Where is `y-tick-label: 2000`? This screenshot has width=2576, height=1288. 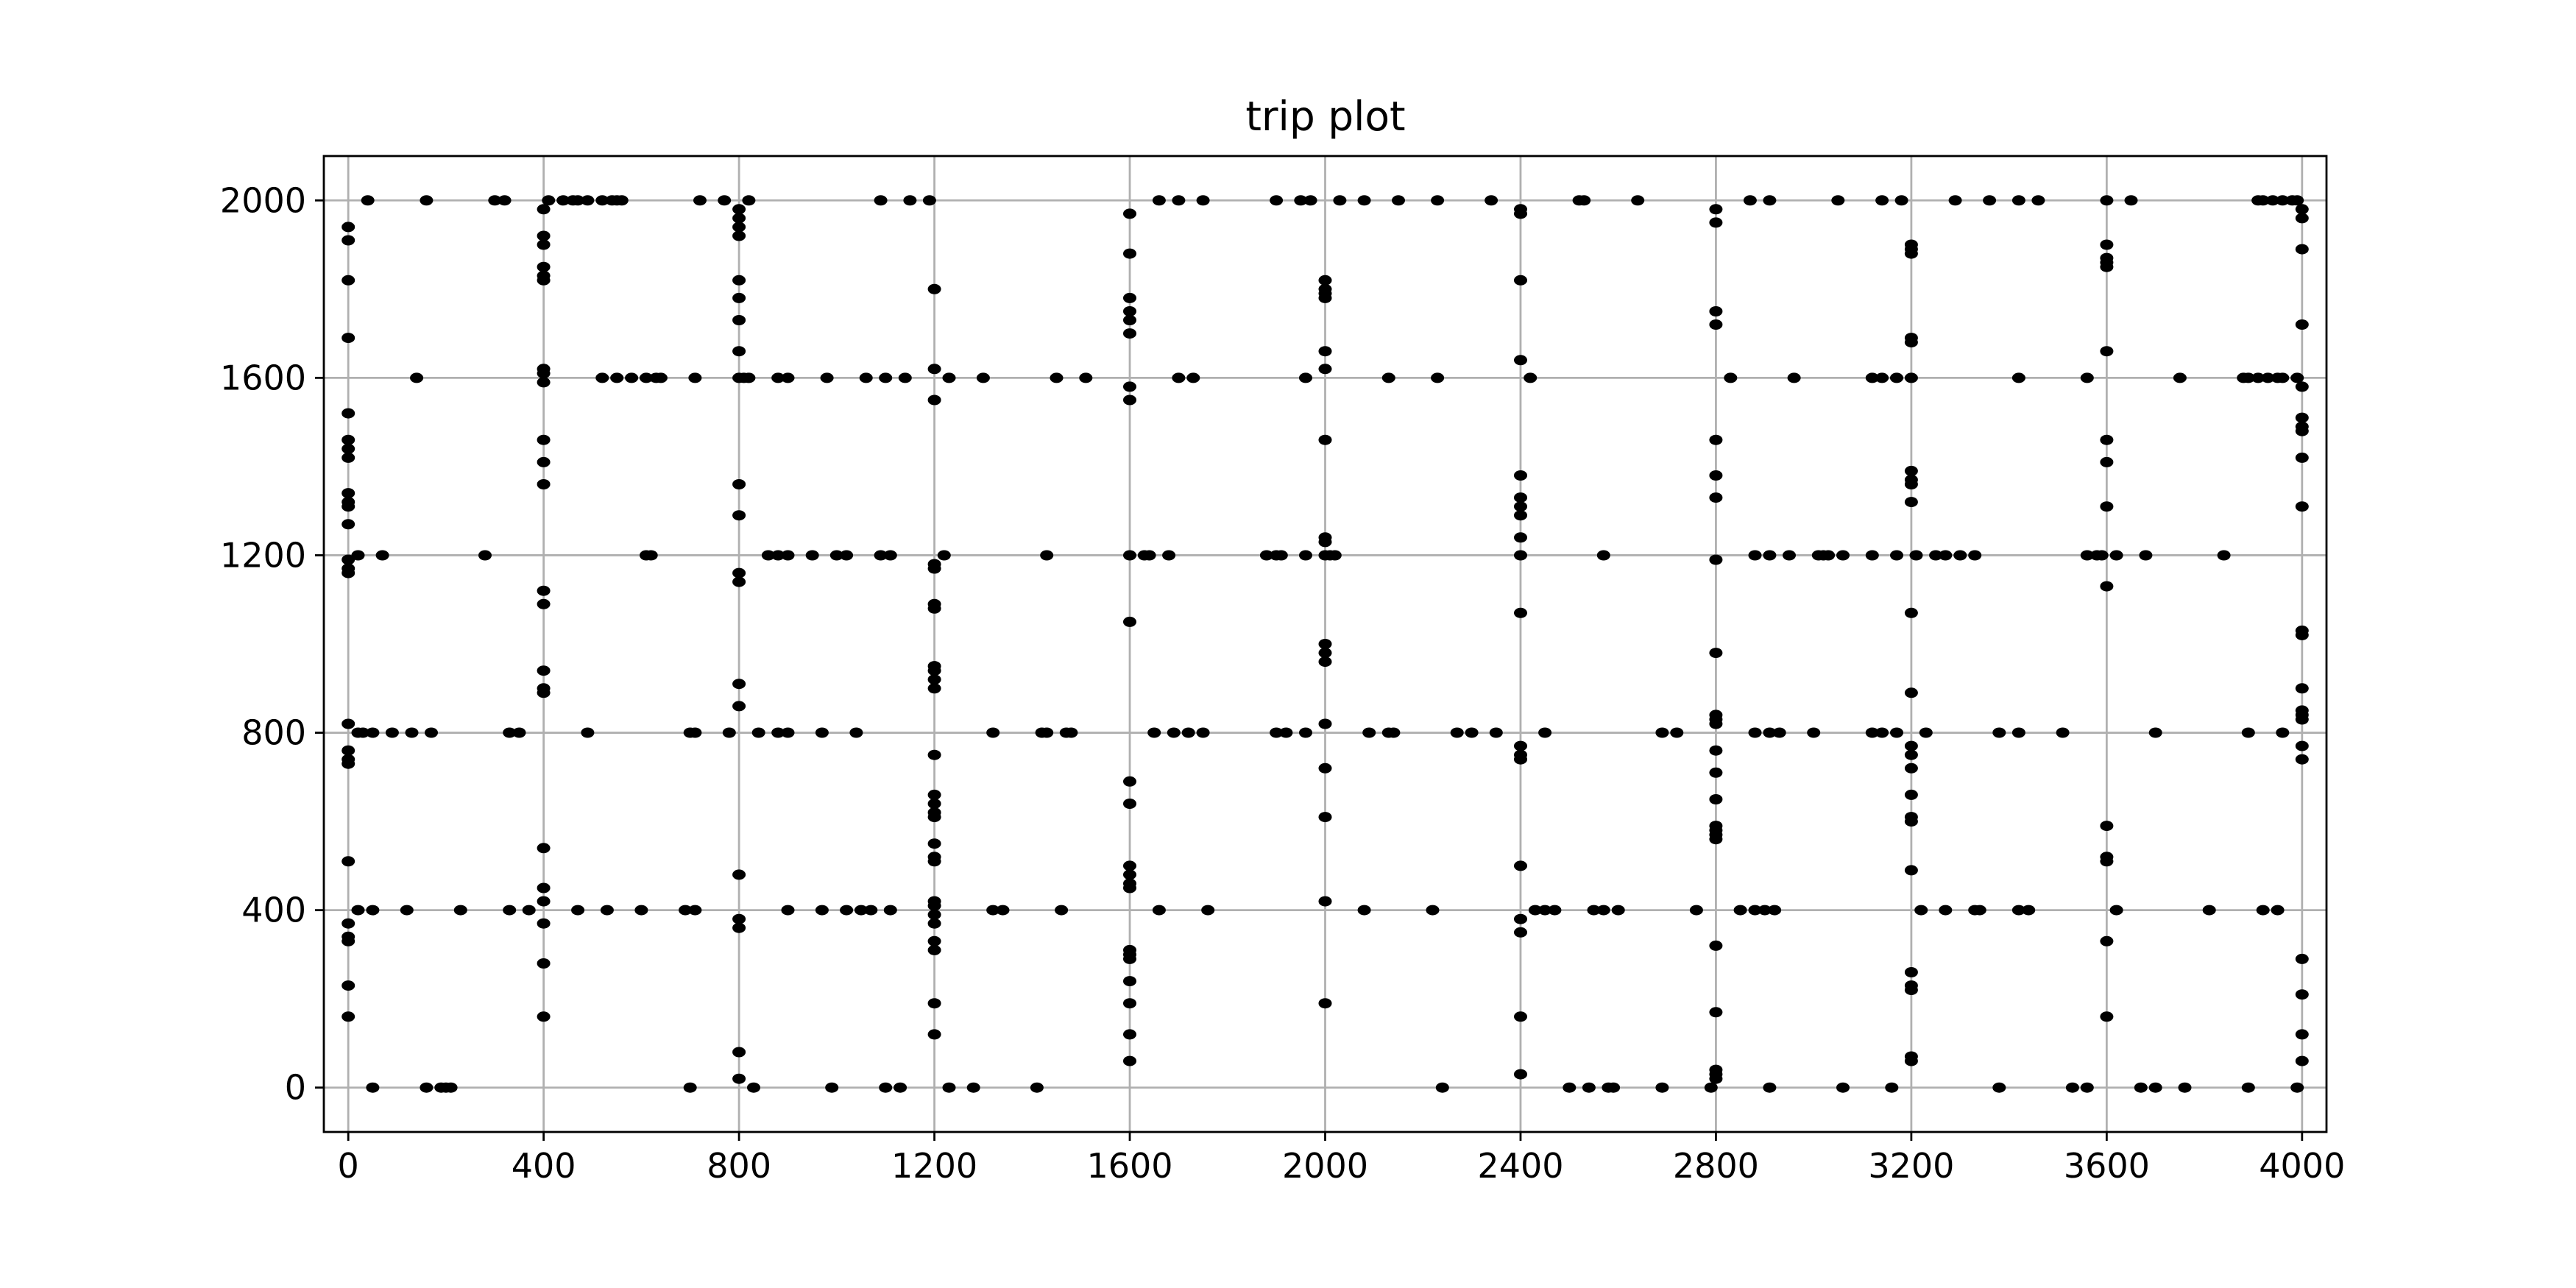 y-tick-label: 2000 is located at coordinates (263, 200).